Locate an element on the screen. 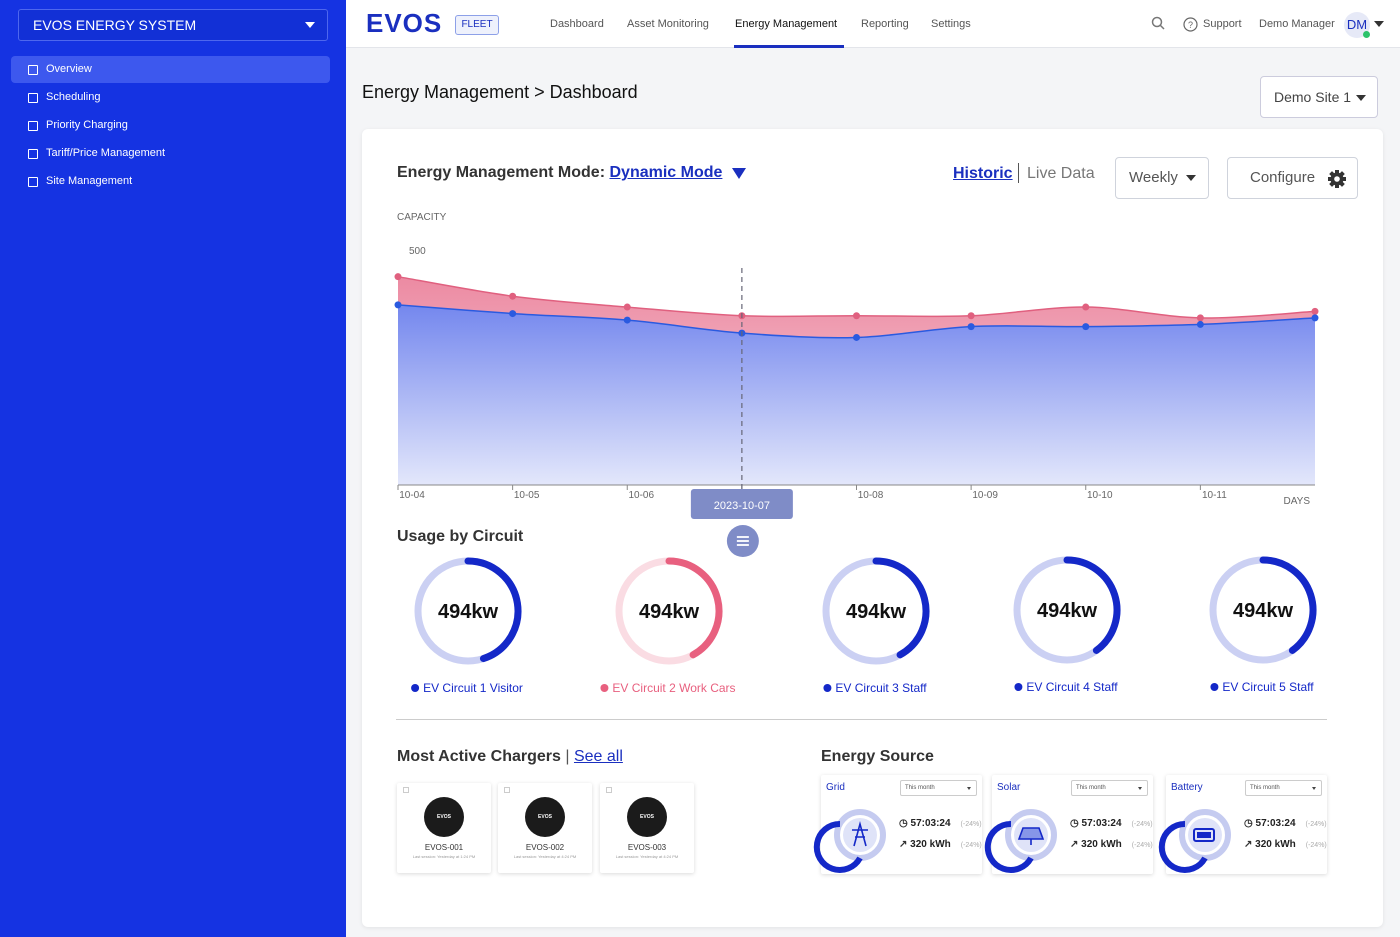 This screenshot has width=1400, height=937. nav-item: Dashboard is located at coordinates (577, 24).